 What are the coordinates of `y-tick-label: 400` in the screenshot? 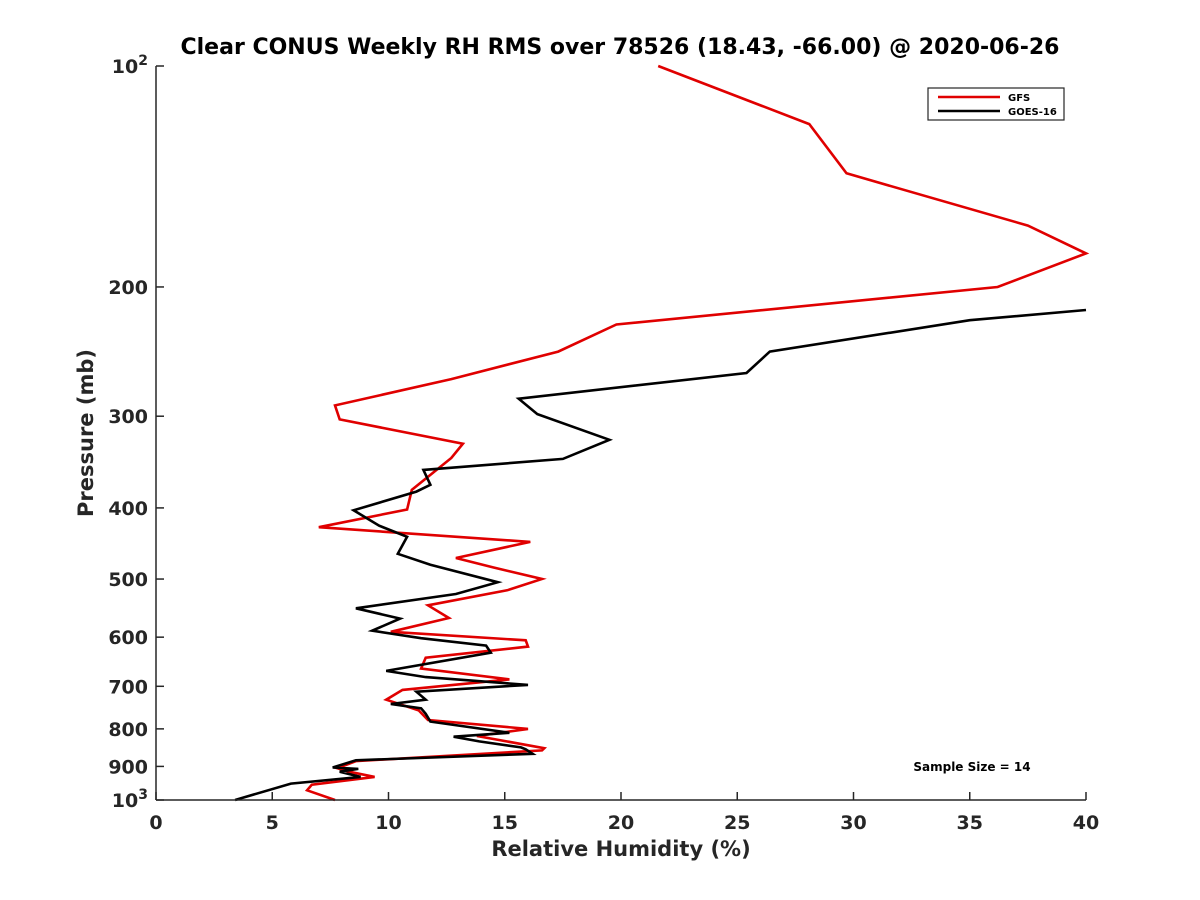 It's located at (128, 509).